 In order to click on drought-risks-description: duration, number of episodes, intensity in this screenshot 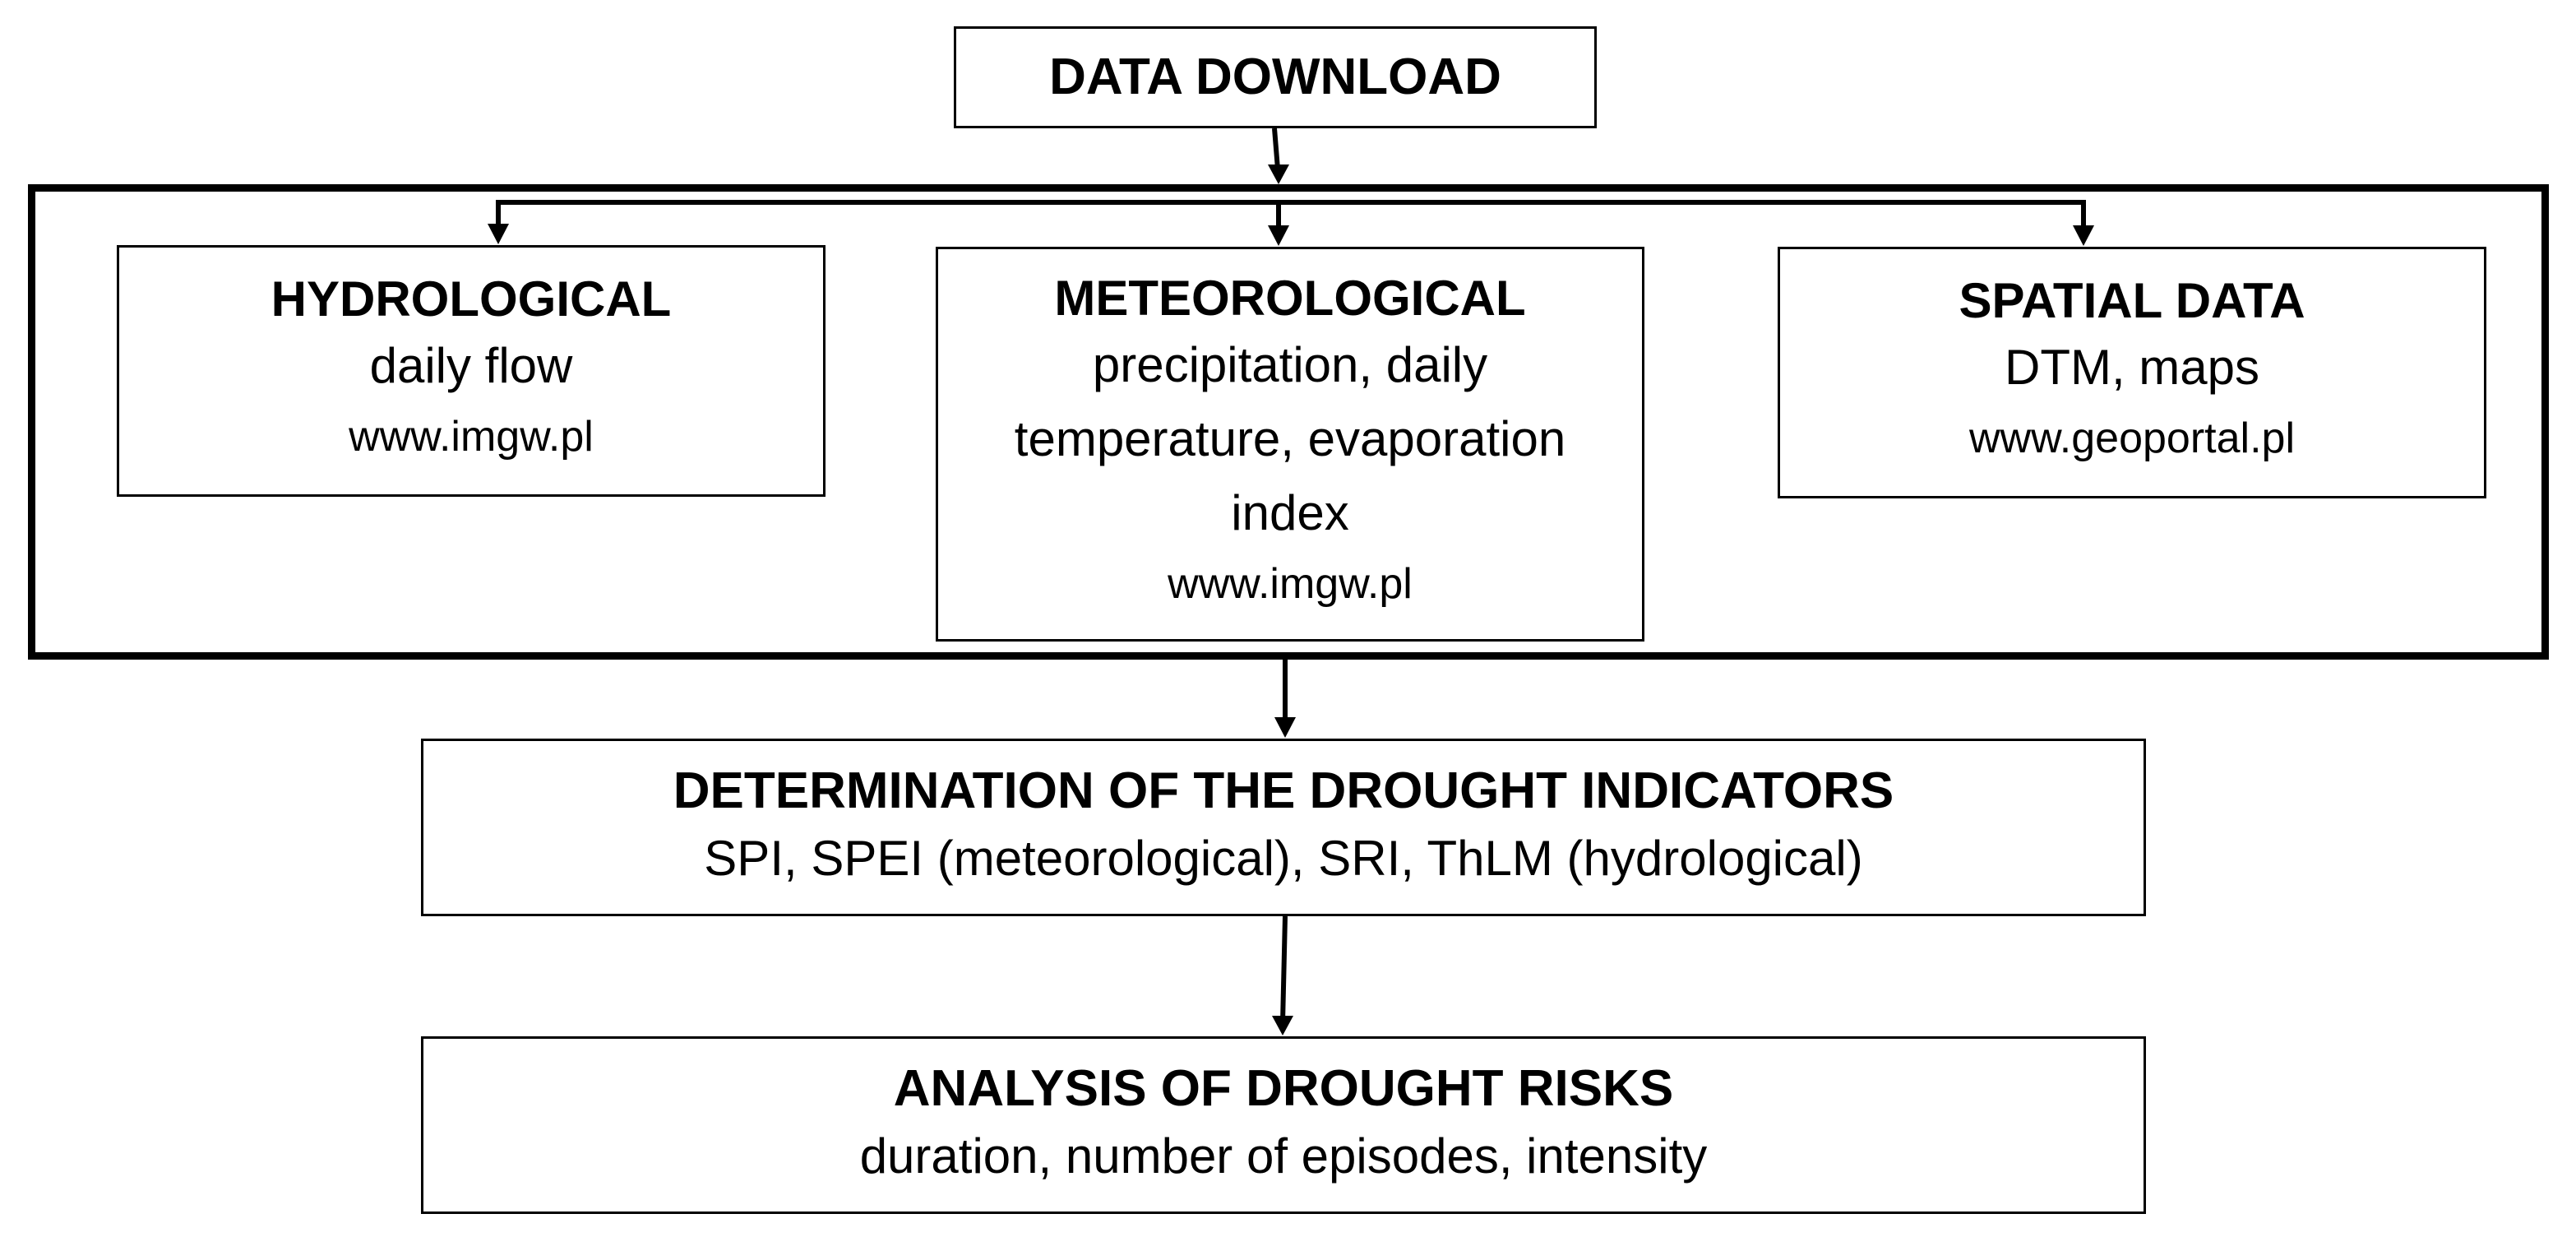, I will do `click(1283, 1156)`.